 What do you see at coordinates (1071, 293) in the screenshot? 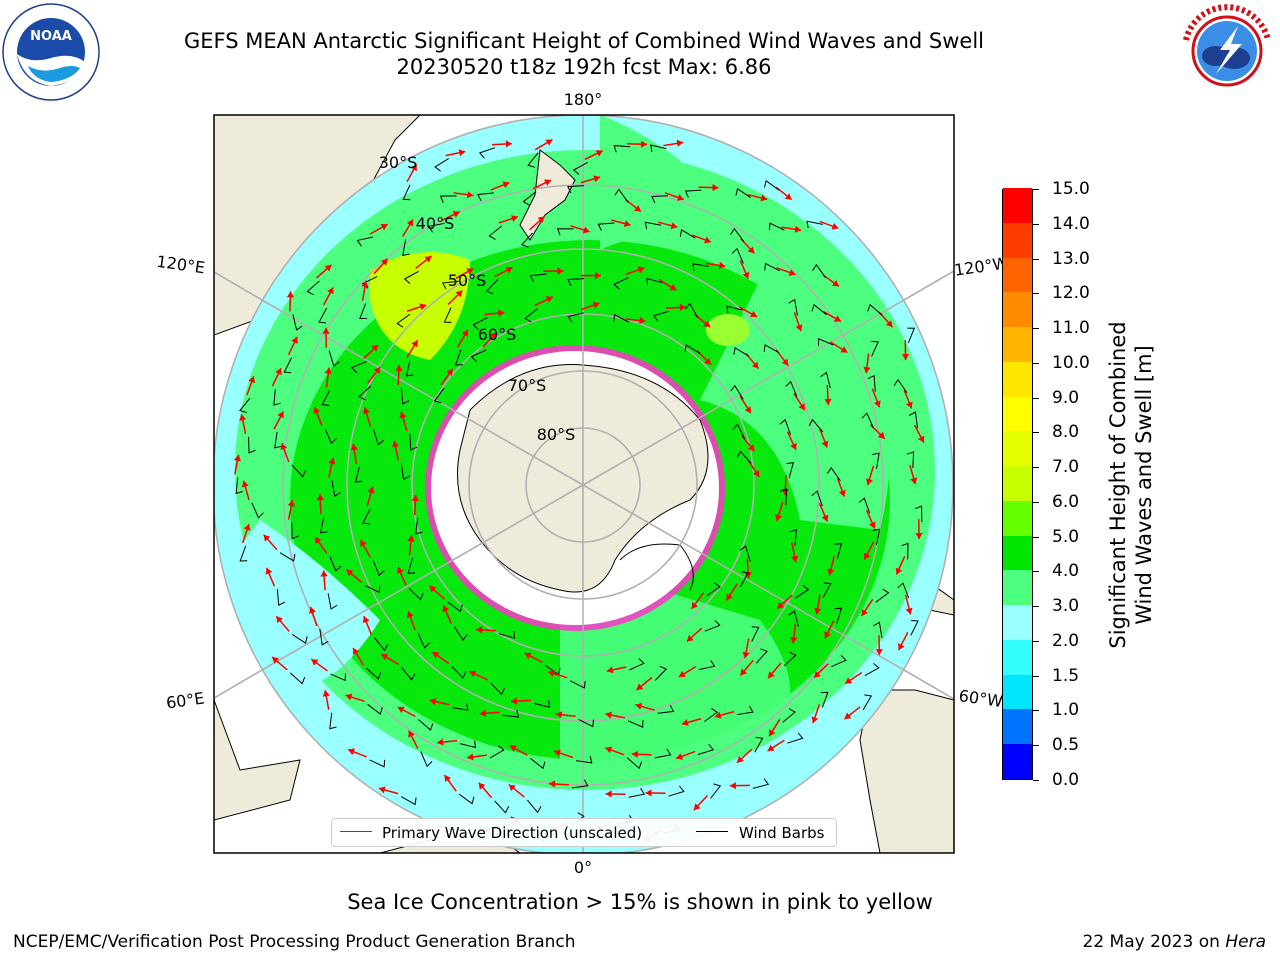
I see `colorbar-tick-label: 12.0` at bounding box center [1071, 293].